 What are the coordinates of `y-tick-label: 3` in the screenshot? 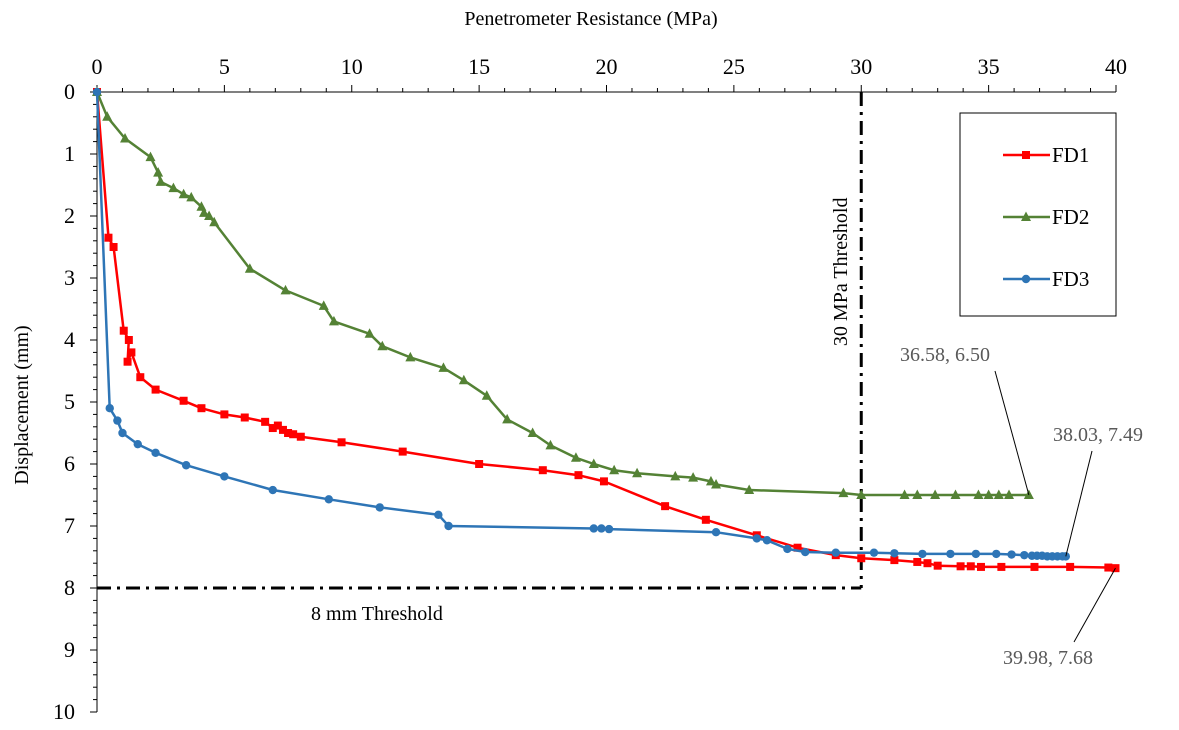 It's located at (69, 277).